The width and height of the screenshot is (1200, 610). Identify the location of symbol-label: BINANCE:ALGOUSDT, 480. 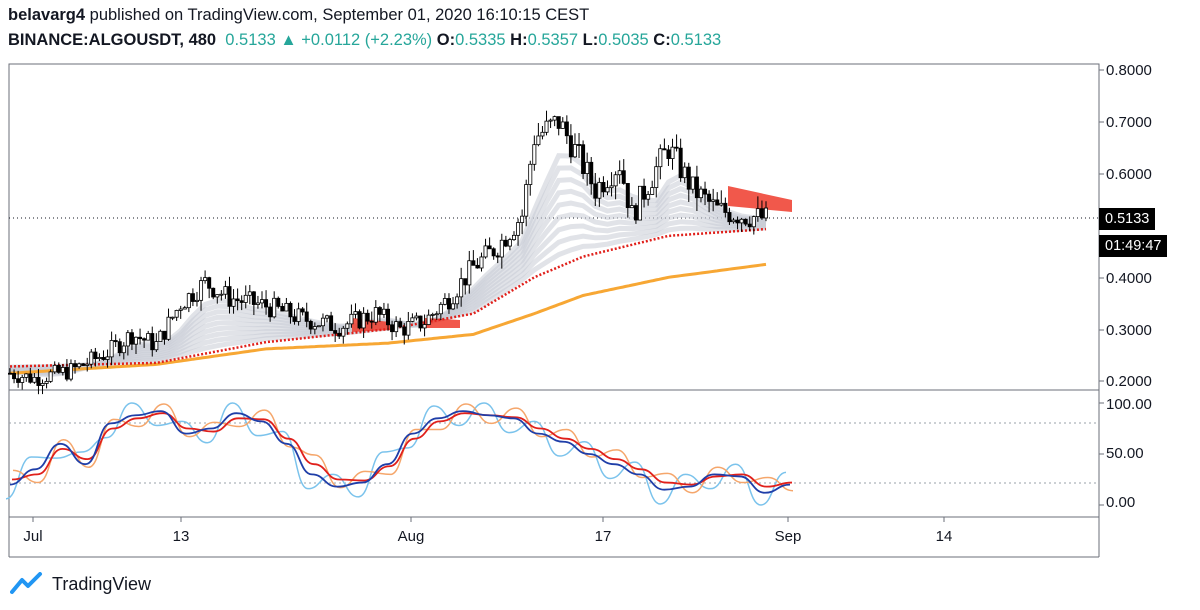
(112, 40).